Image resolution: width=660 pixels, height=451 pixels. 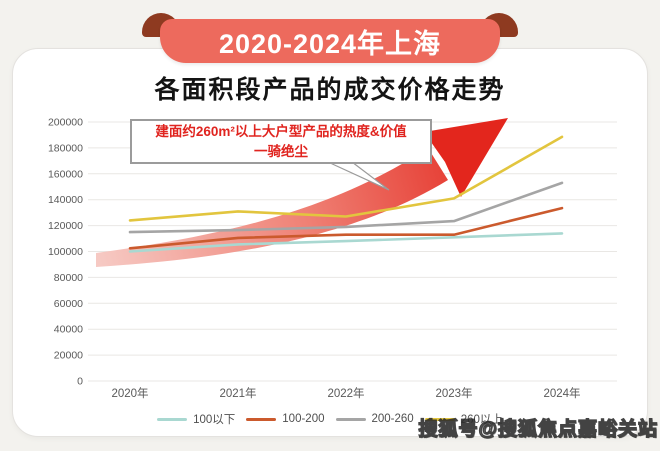 I want to click on legend-label: 260以上, so click(x=481, y=420).